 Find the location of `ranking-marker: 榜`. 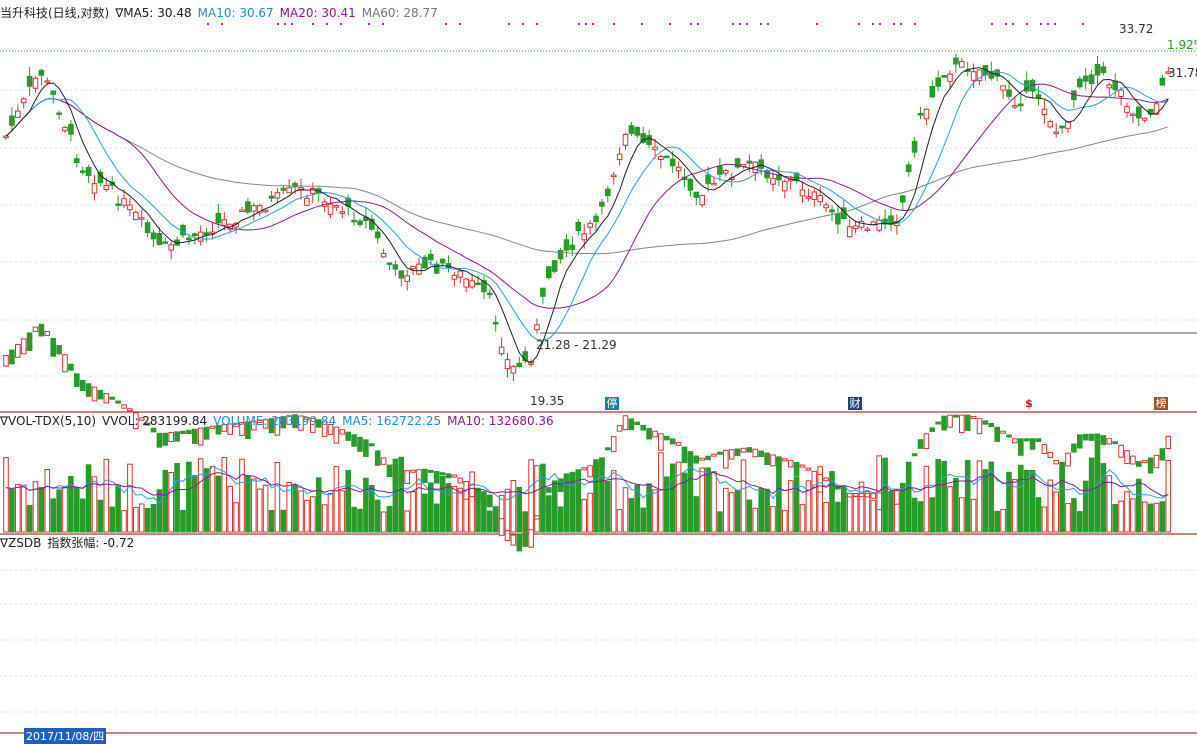

ranking-marker: 榜 is located at coordinates (1161, 403).